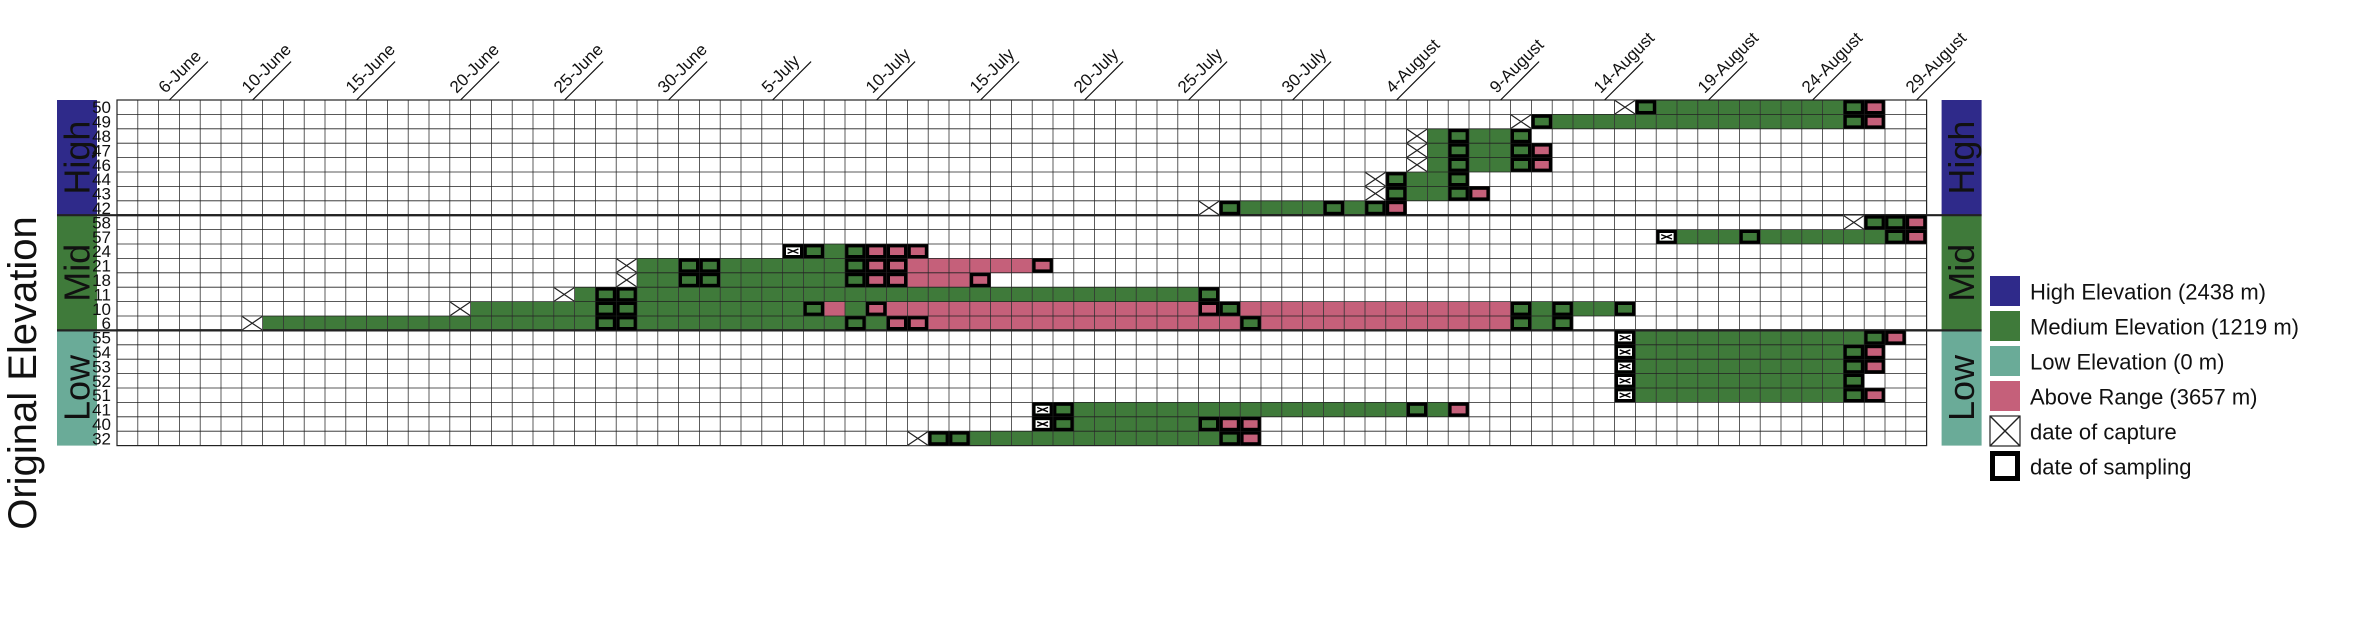 This screenshot has width=2359, height=624. Describe the element at coordinates (2107, 361) in the screenshot. I see `legend-item-2: Low Elevation (0 m)` at that location.